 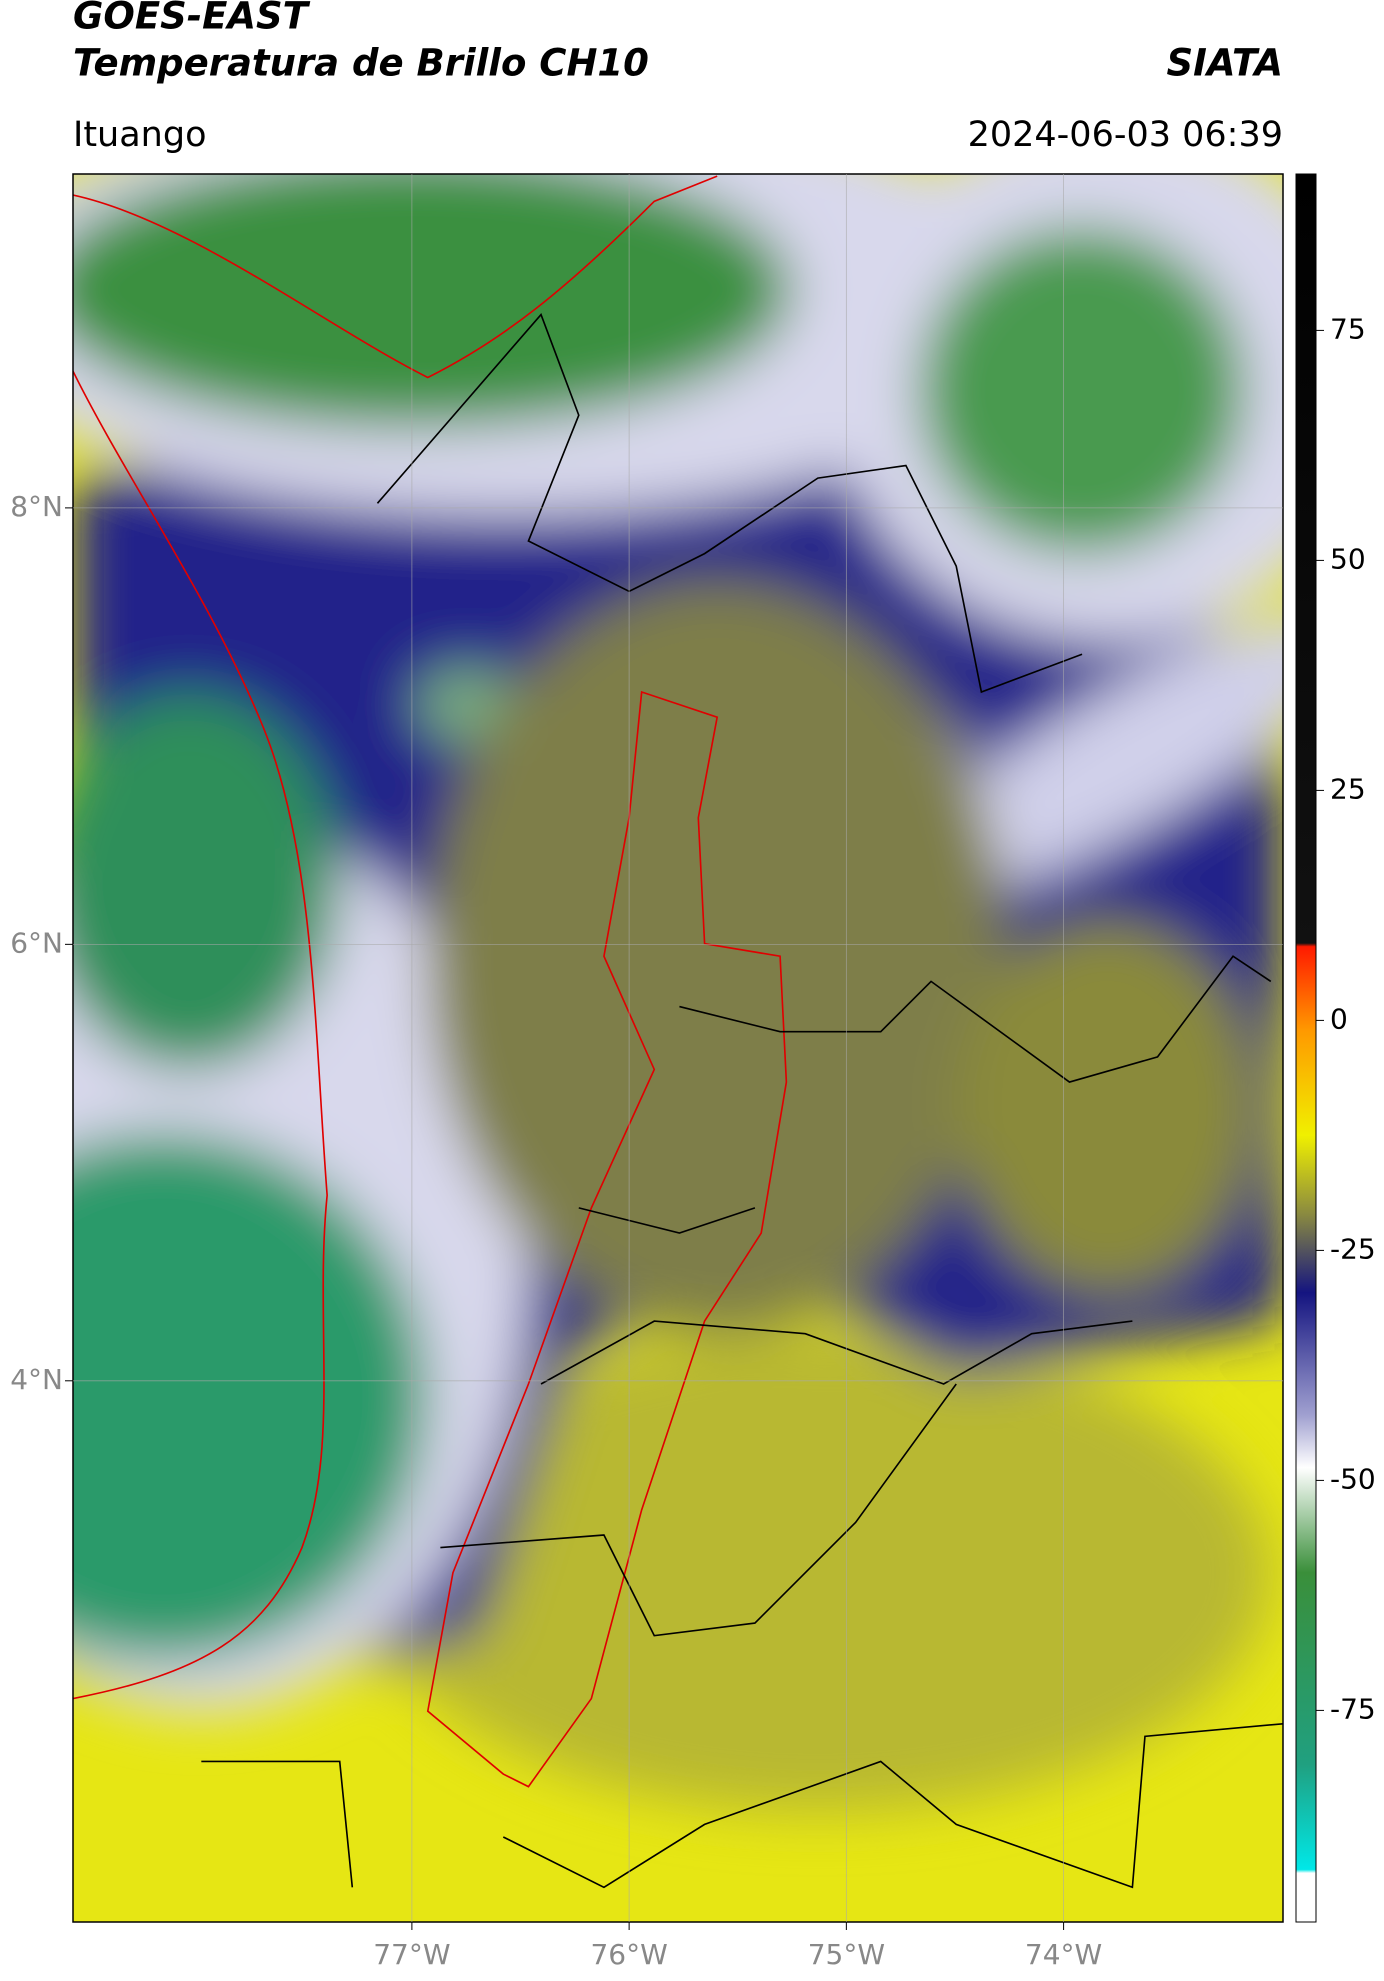 I want to click on x-tick-label: 76°W, so click(x=628, y=1954).